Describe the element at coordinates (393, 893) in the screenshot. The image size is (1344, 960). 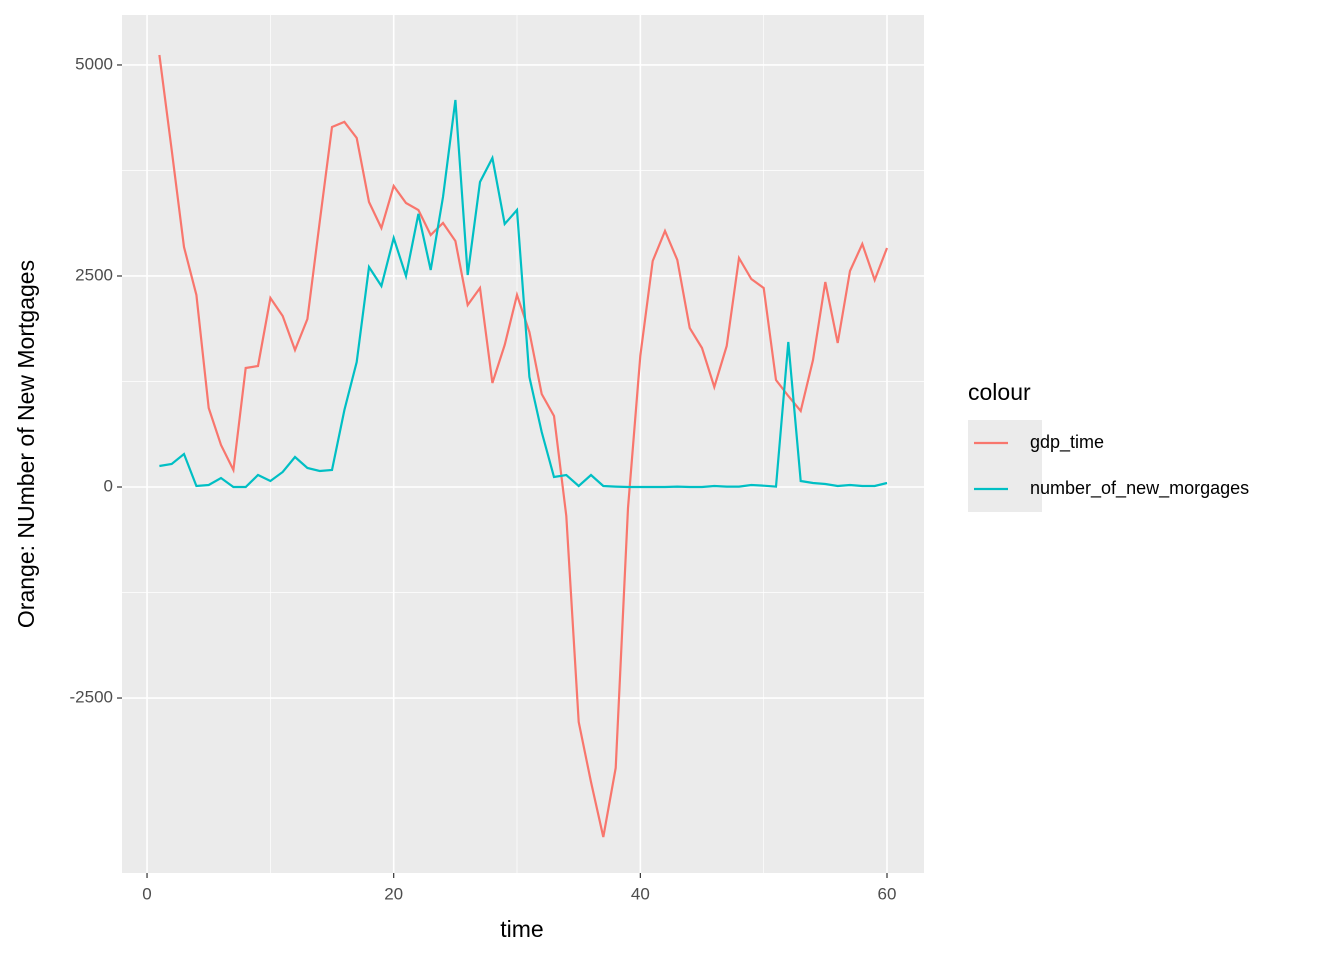
I see `x-tick-label: 20` at that location.